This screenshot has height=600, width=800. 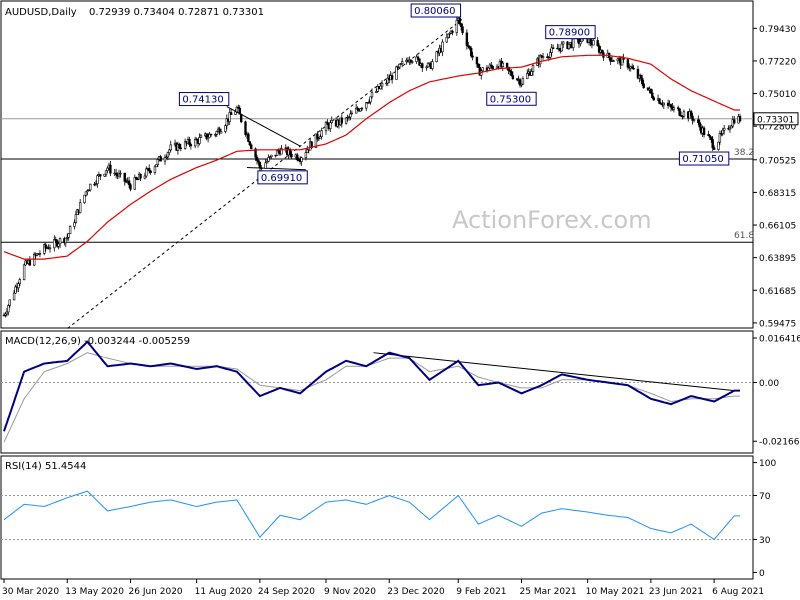 What do you see at coordinates (769, 384) in the screenshot?
I see `macd-tick-label: 0.00` at bounding box center [769, 384].